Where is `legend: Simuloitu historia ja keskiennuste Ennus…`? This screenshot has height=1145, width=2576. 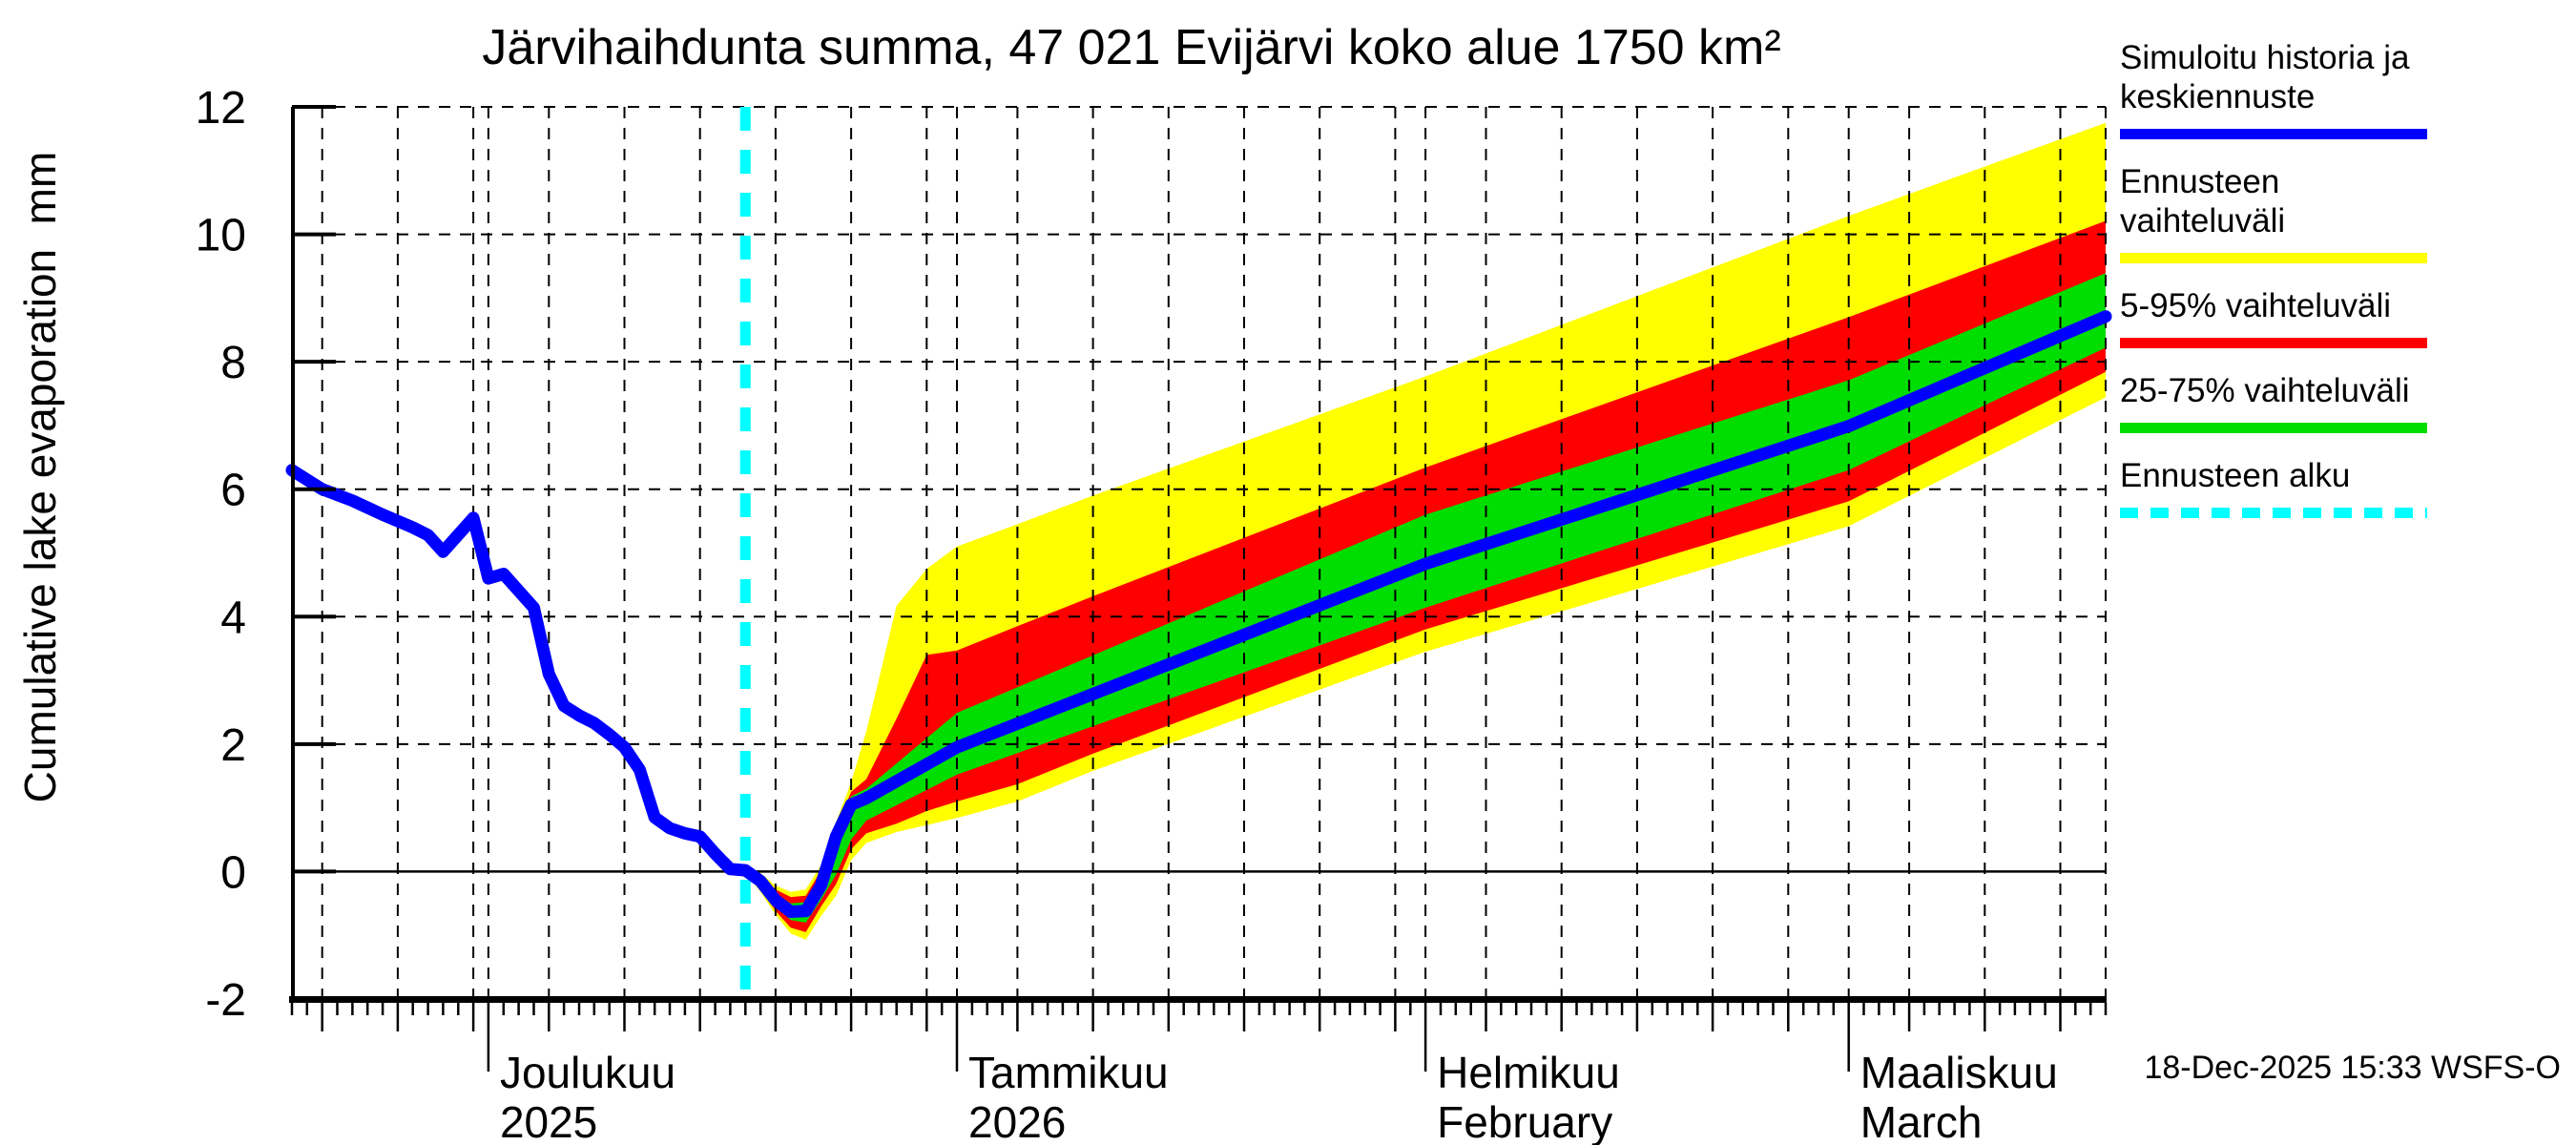
legend: Simuloitu historia ja keskiennuste Ennus… is located at coordinates (2282, 289).